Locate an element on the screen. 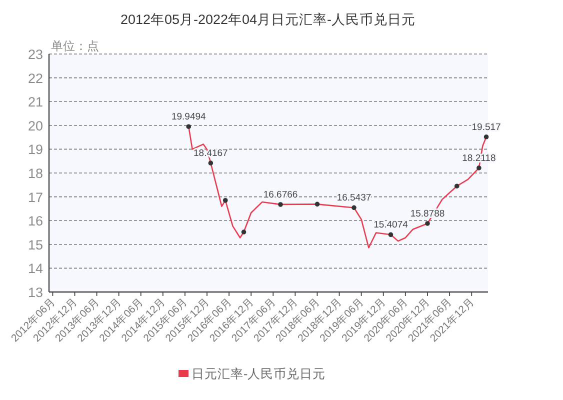 This screenshot has height=400, width=563. y-tick-label: 17 is located at coordinates (35, 197).